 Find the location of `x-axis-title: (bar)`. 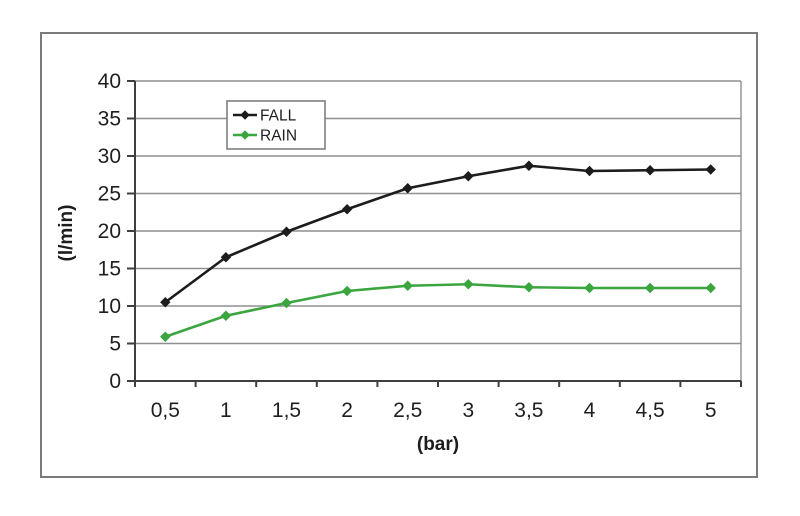

x-axis-title: (bar) is located at coordinates (438, 444).